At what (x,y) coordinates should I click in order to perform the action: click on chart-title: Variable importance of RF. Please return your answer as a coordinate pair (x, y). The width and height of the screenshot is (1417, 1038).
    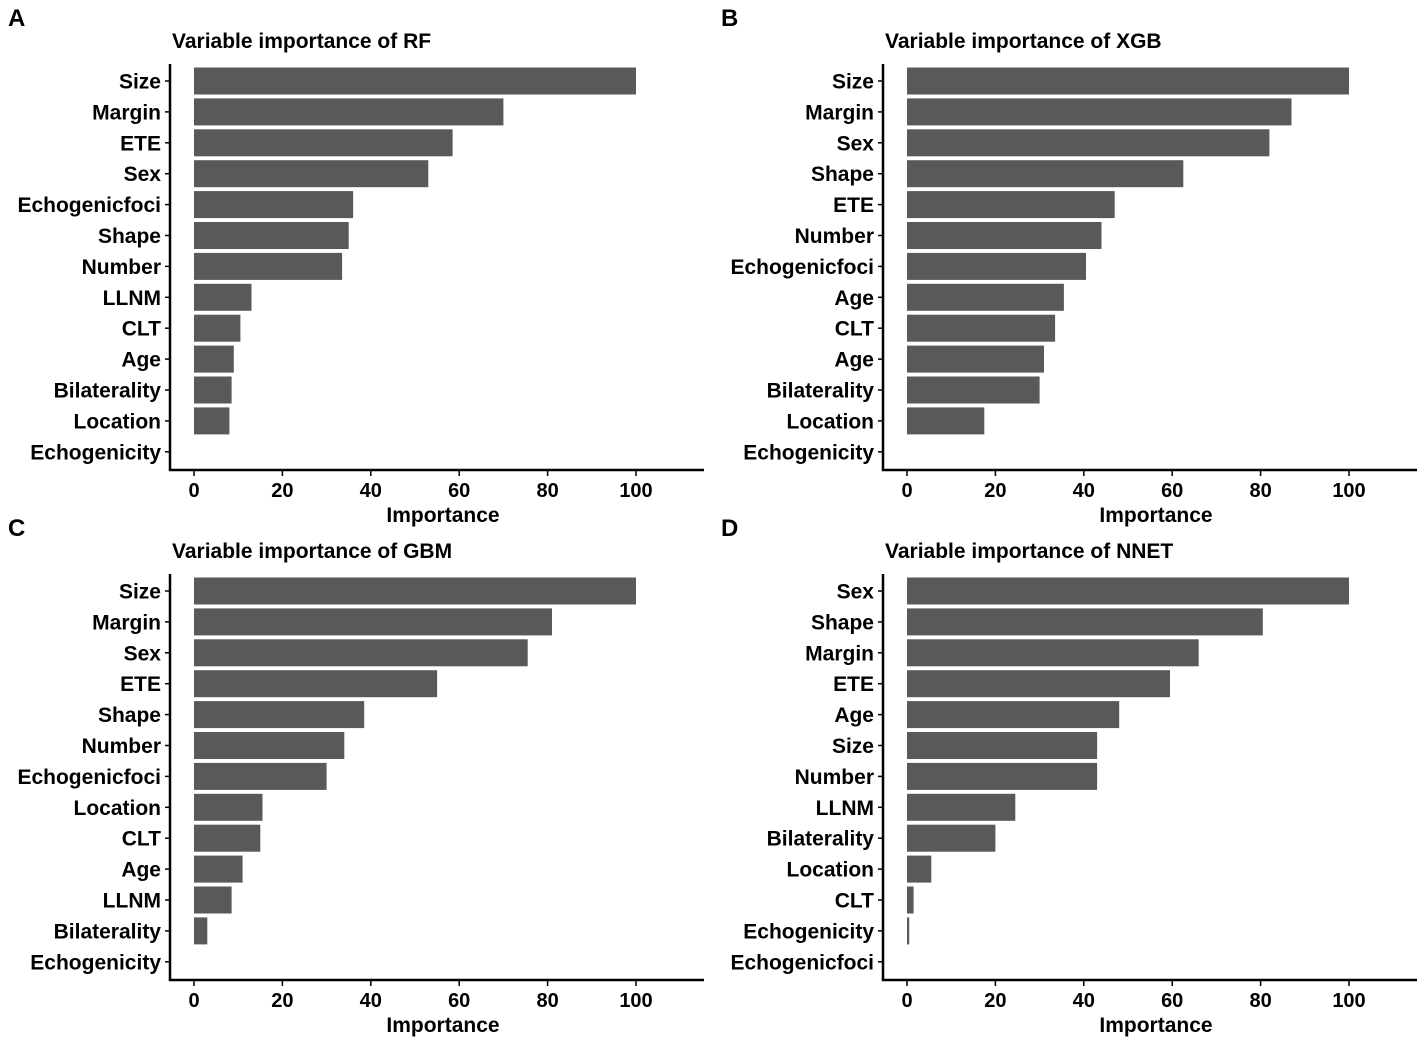
    Looking at the image, I should click on (301, 41).